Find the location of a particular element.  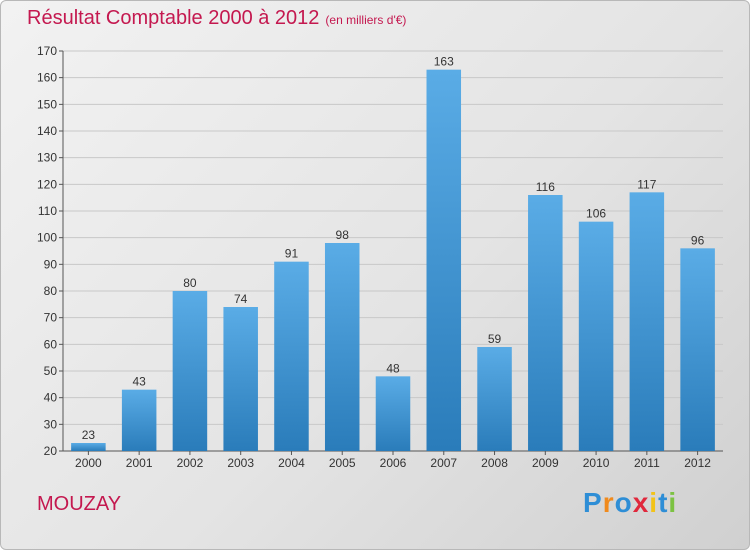

chart-subtitle: (en milliers d'€) is located at coordinates (366, 20).